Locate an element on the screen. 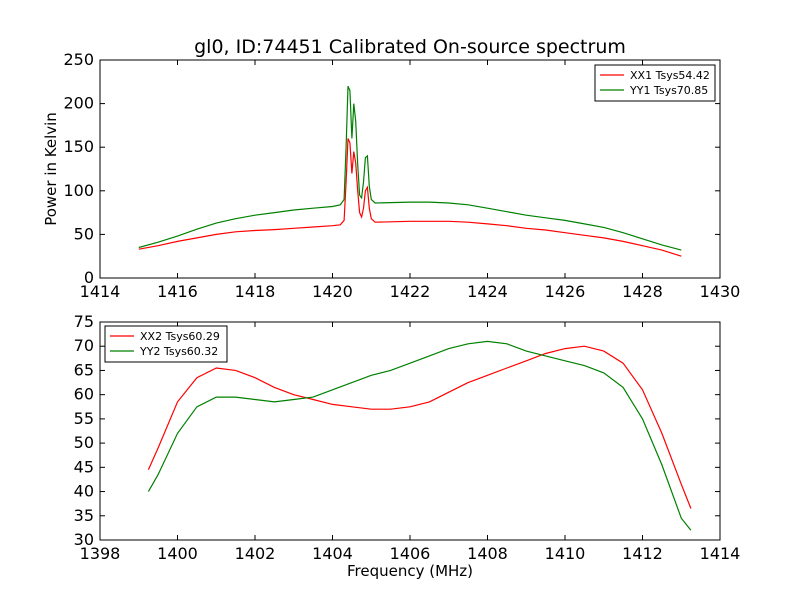 Image resolution: width=800 pixels, height=600 pixels. legend-entry: XX1 Tsys54.42 is located at coordinates (670, 75).